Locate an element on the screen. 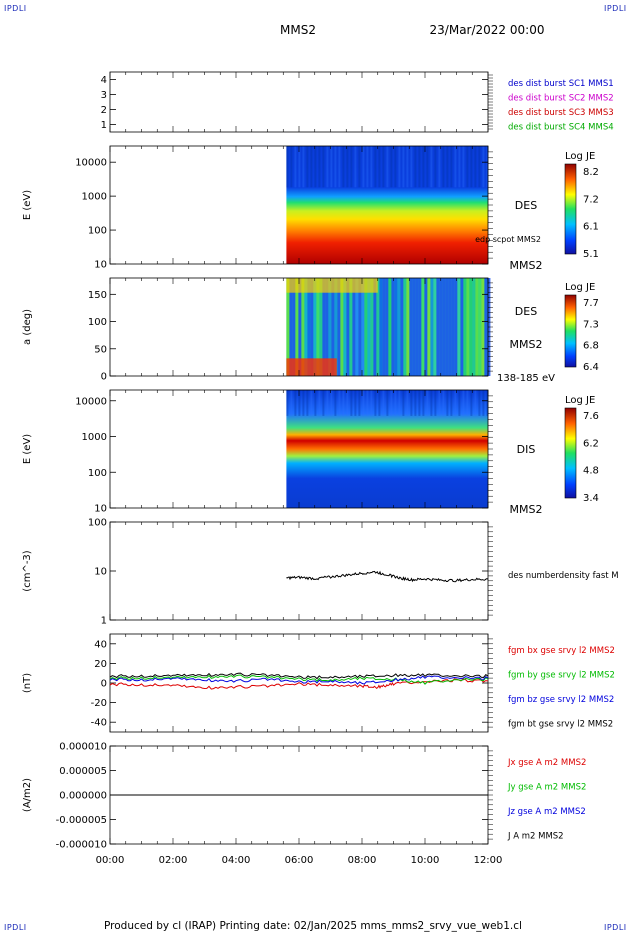 This screenshot has height=934, width=630. legend-entry: Jy gse A m2 MMS2 is located at coordinates (546, 788).